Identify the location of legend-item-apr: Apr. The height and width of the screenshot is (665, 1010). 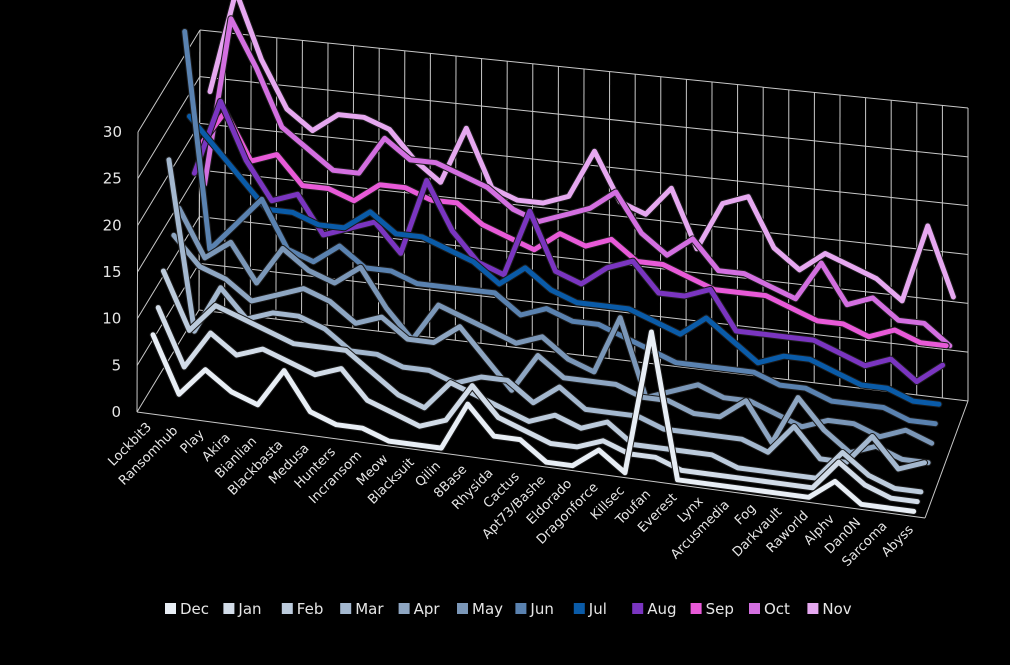
(420, 609).